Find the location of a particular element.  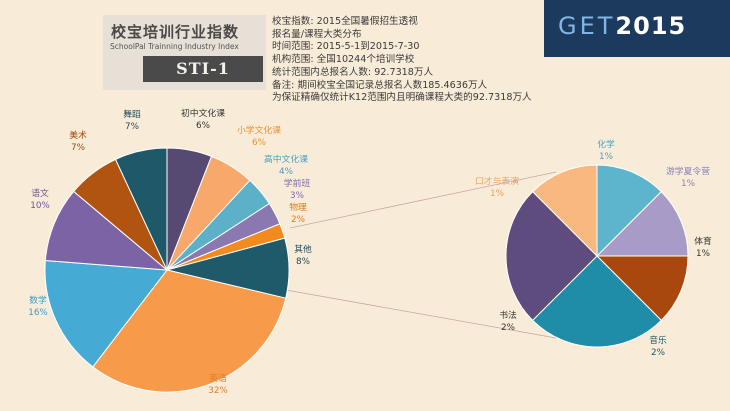

info-line: 报名量/课程大类分布 is located at coordinates (317, 34).